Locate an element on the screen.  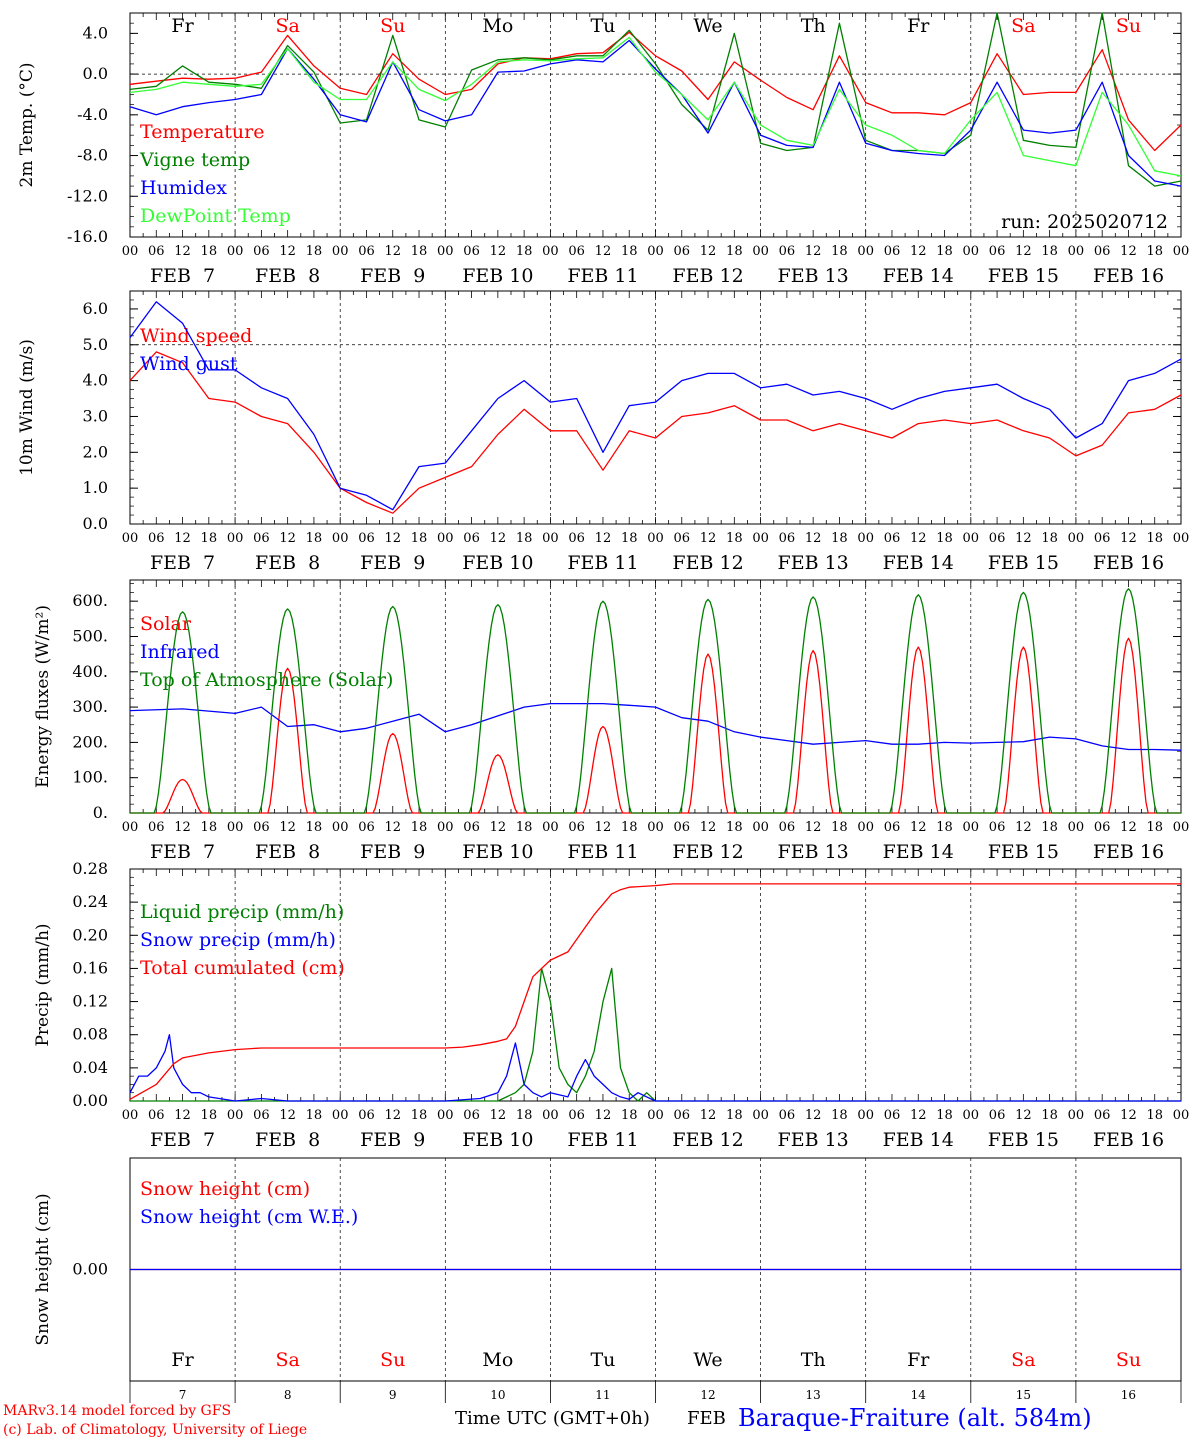
day-number-label: 12 is located at coordinates (707, 1395).